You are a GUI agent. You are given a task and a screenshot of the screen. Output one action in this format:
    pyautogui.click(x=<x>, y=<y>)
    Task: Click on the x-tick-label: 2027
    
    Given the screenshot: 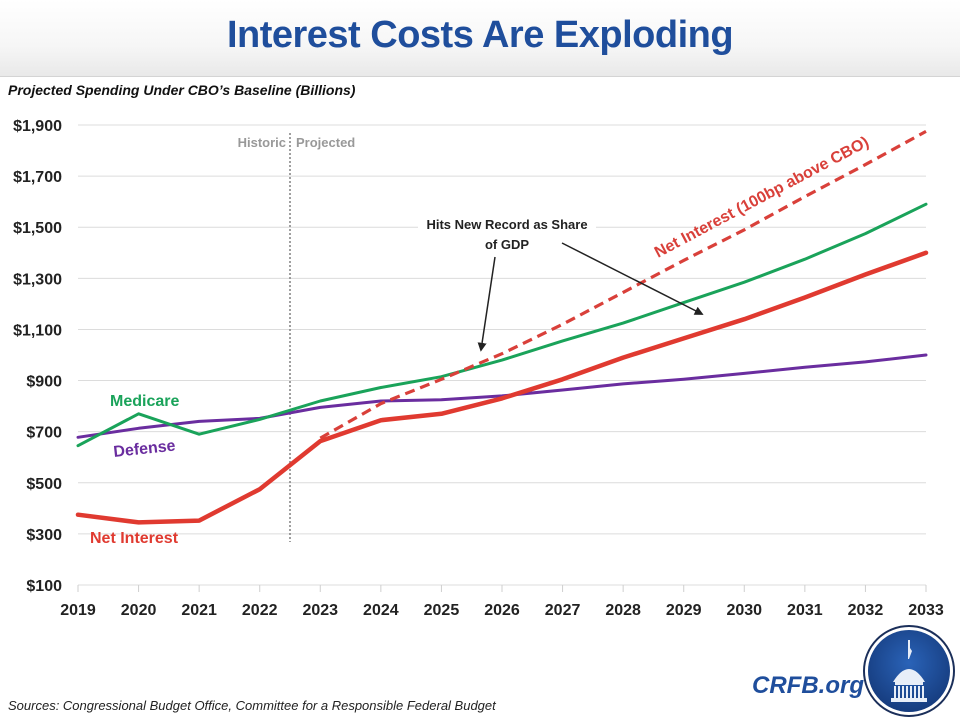 What is the action you would take?
    pyautogui.click(x=563, y=610)
    